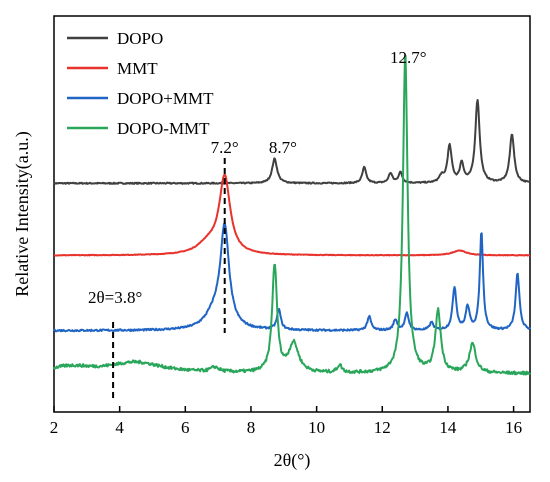  I want to click on x-tick-label: 2, so click(54, 427).